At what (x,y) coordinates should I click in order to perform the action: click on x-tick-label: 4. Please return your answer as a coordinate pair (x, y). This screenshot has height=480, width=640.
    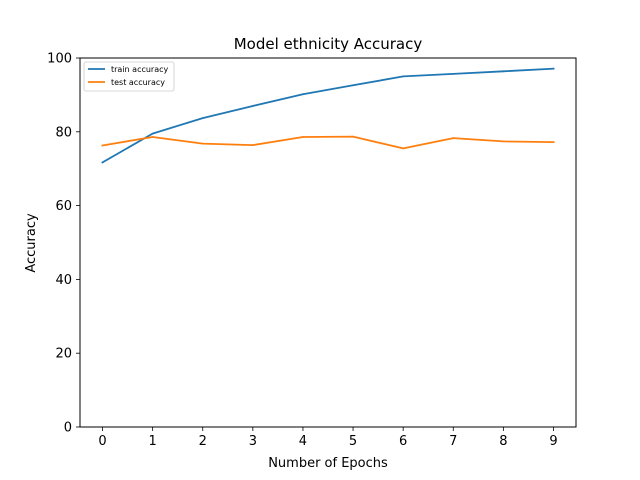
    Looking at the image, I should click on (303, 441).